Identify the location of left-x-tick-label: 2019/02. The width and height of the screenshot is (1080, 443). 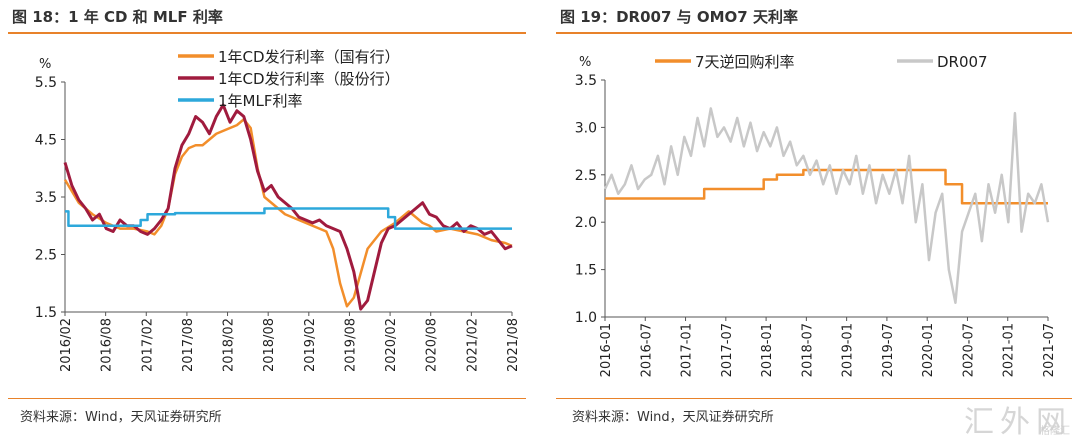
(310, 345).